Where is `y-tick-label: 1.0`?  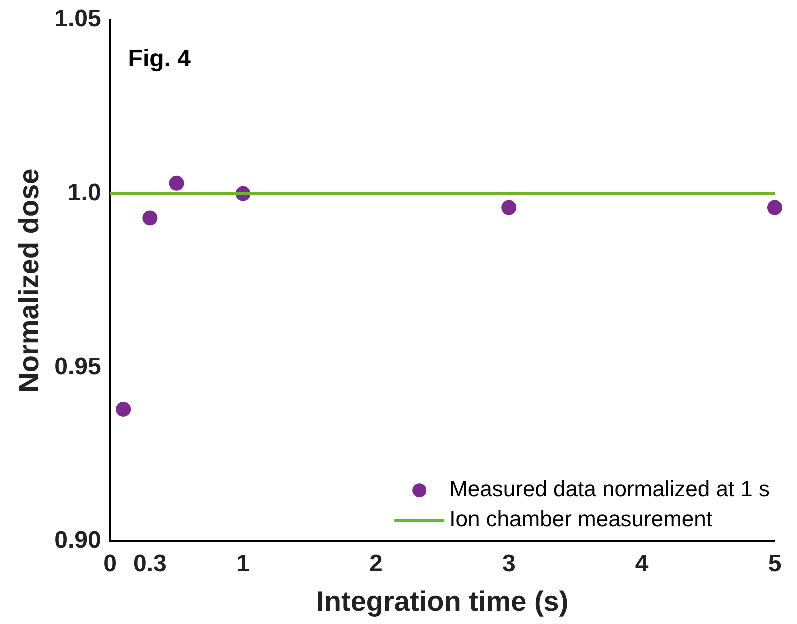
y-tick-label: 1.0 is located at coordinates (85, 192).